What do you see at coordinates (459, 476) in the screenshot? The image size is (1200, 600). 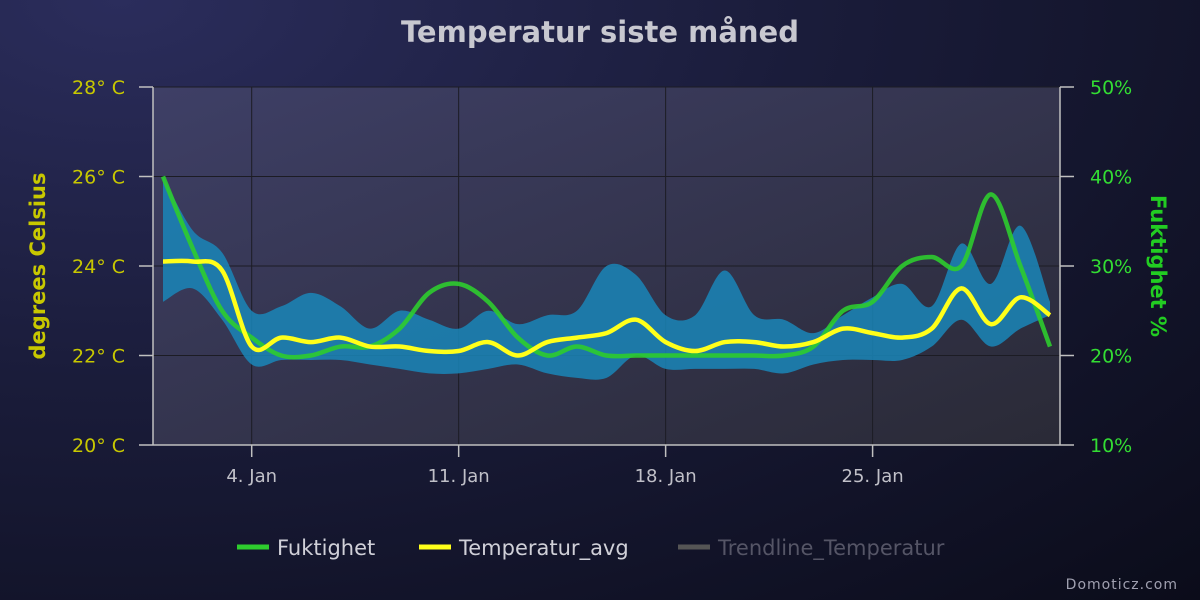 I see `x-axis-tick-label: 11. Jan` at bounding box center [459, 476].